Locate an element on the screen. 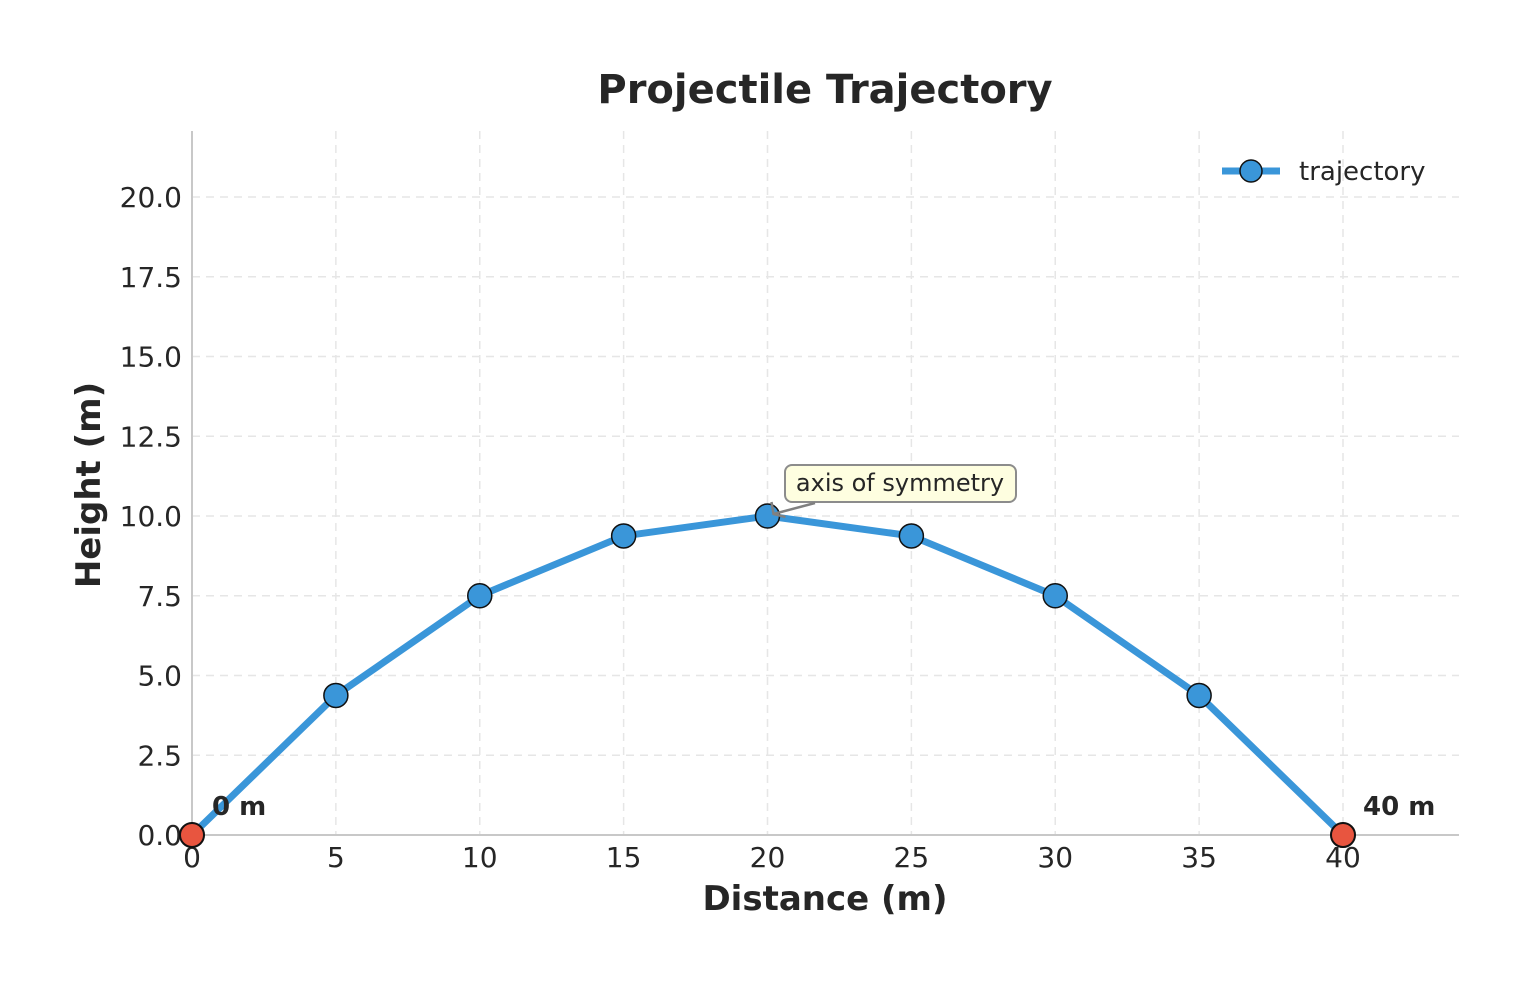 The image size is (1530, 988). annotation-text: axis of symmetry is located at coordinates (900, 483).